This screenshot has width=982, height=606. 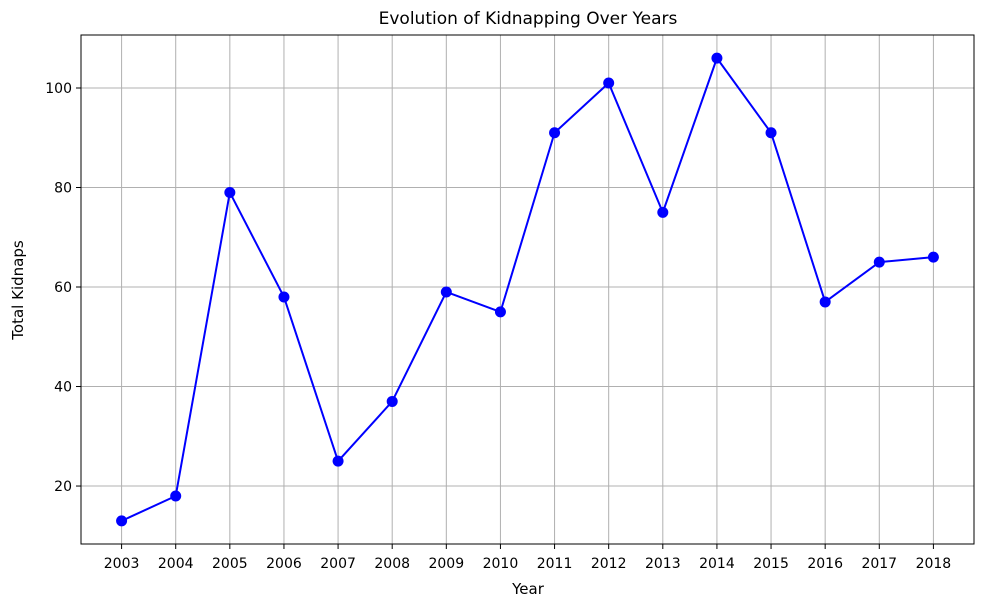 I want to click on y-tick-label: 20, so click(x=63, y=487).